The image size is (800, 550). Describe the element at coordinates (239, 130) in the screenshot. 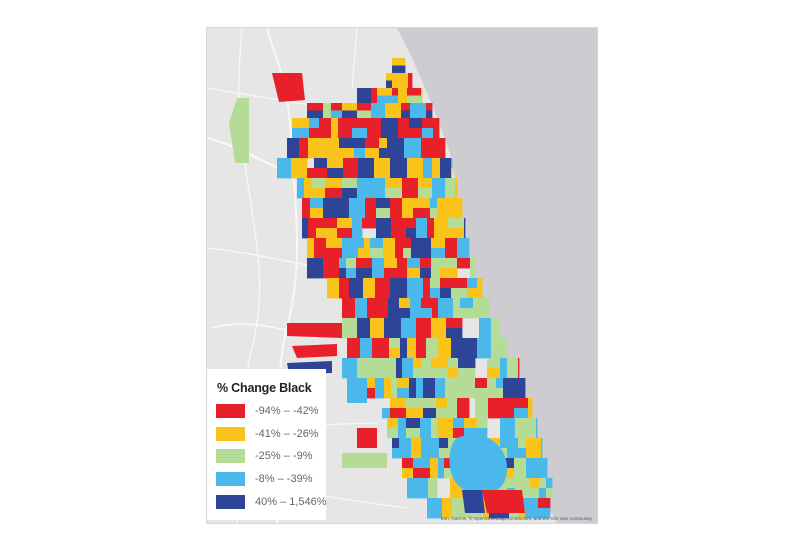

I see `tract-green-west` at that location.